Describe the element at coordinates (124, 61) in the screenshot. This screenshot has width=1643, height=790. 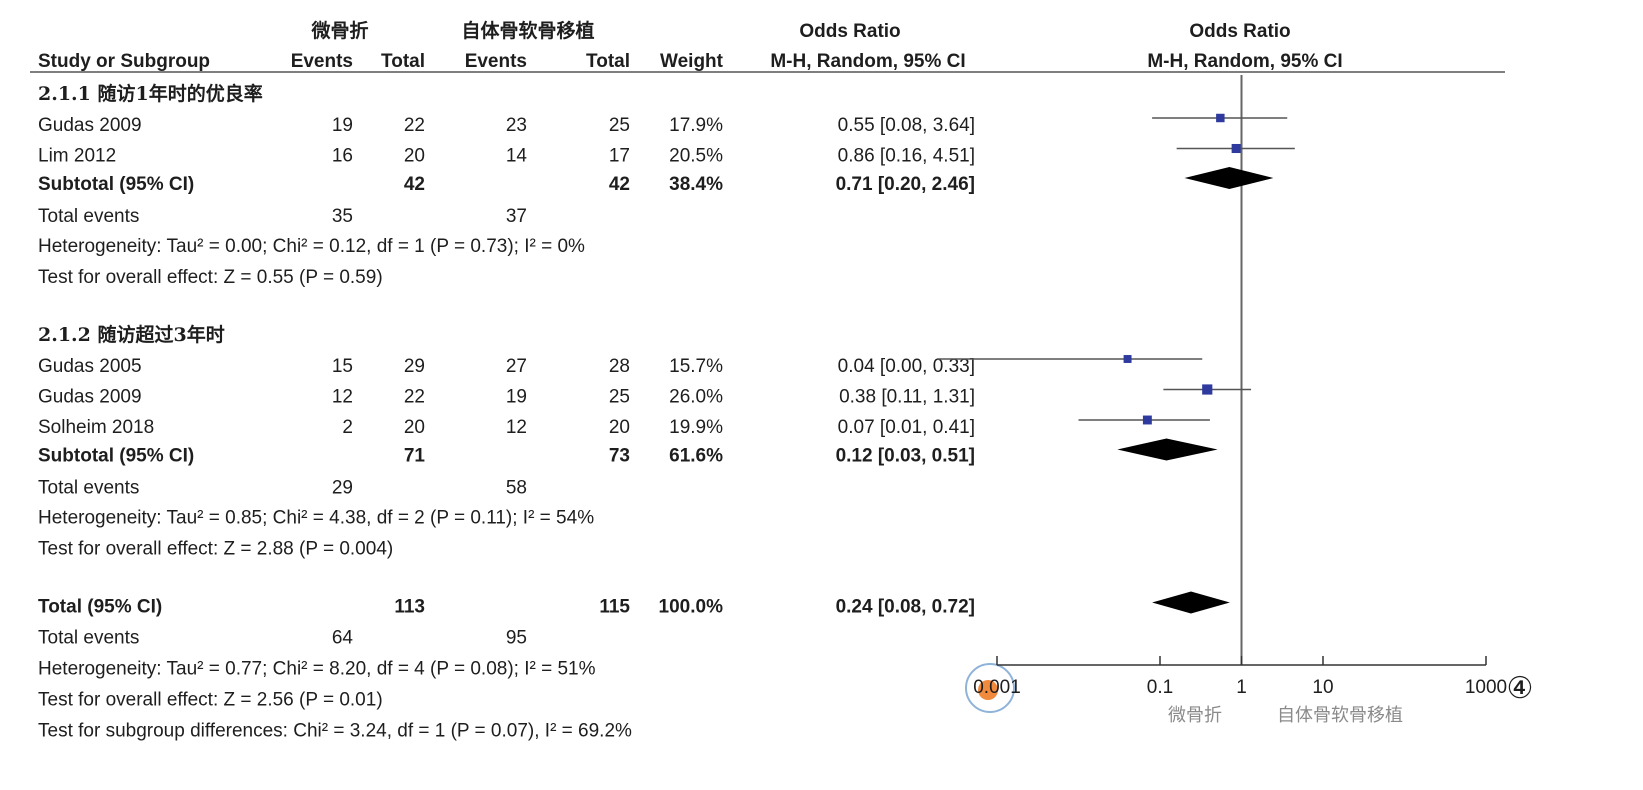
I see `column-header: Study or Subgroup` at that location.